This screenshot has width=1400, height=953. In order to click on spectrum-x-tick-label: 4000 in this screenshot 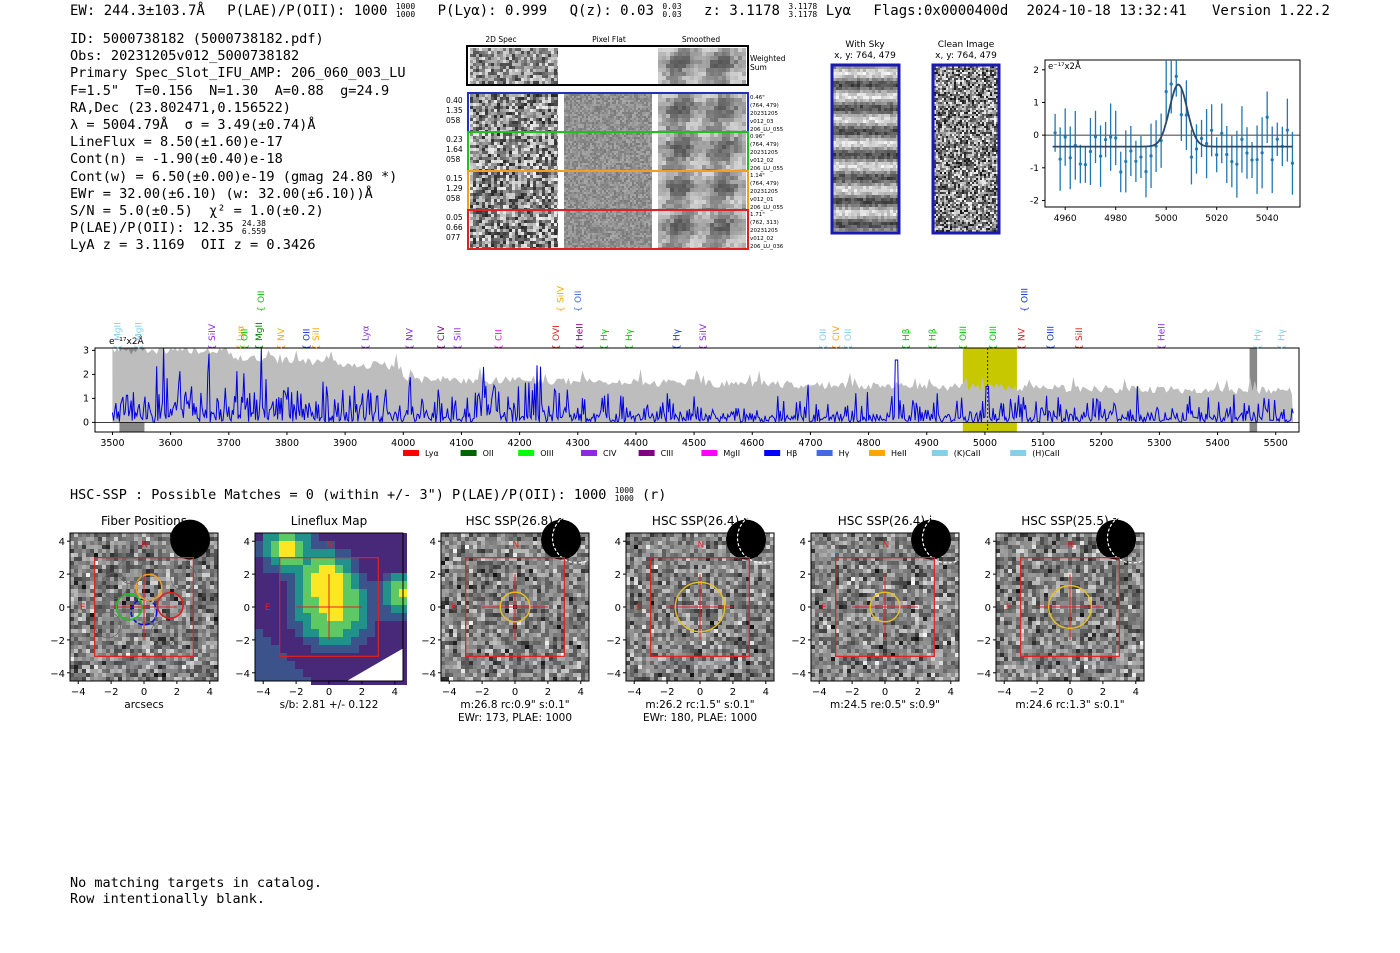, I will do `click(403, 443)`.